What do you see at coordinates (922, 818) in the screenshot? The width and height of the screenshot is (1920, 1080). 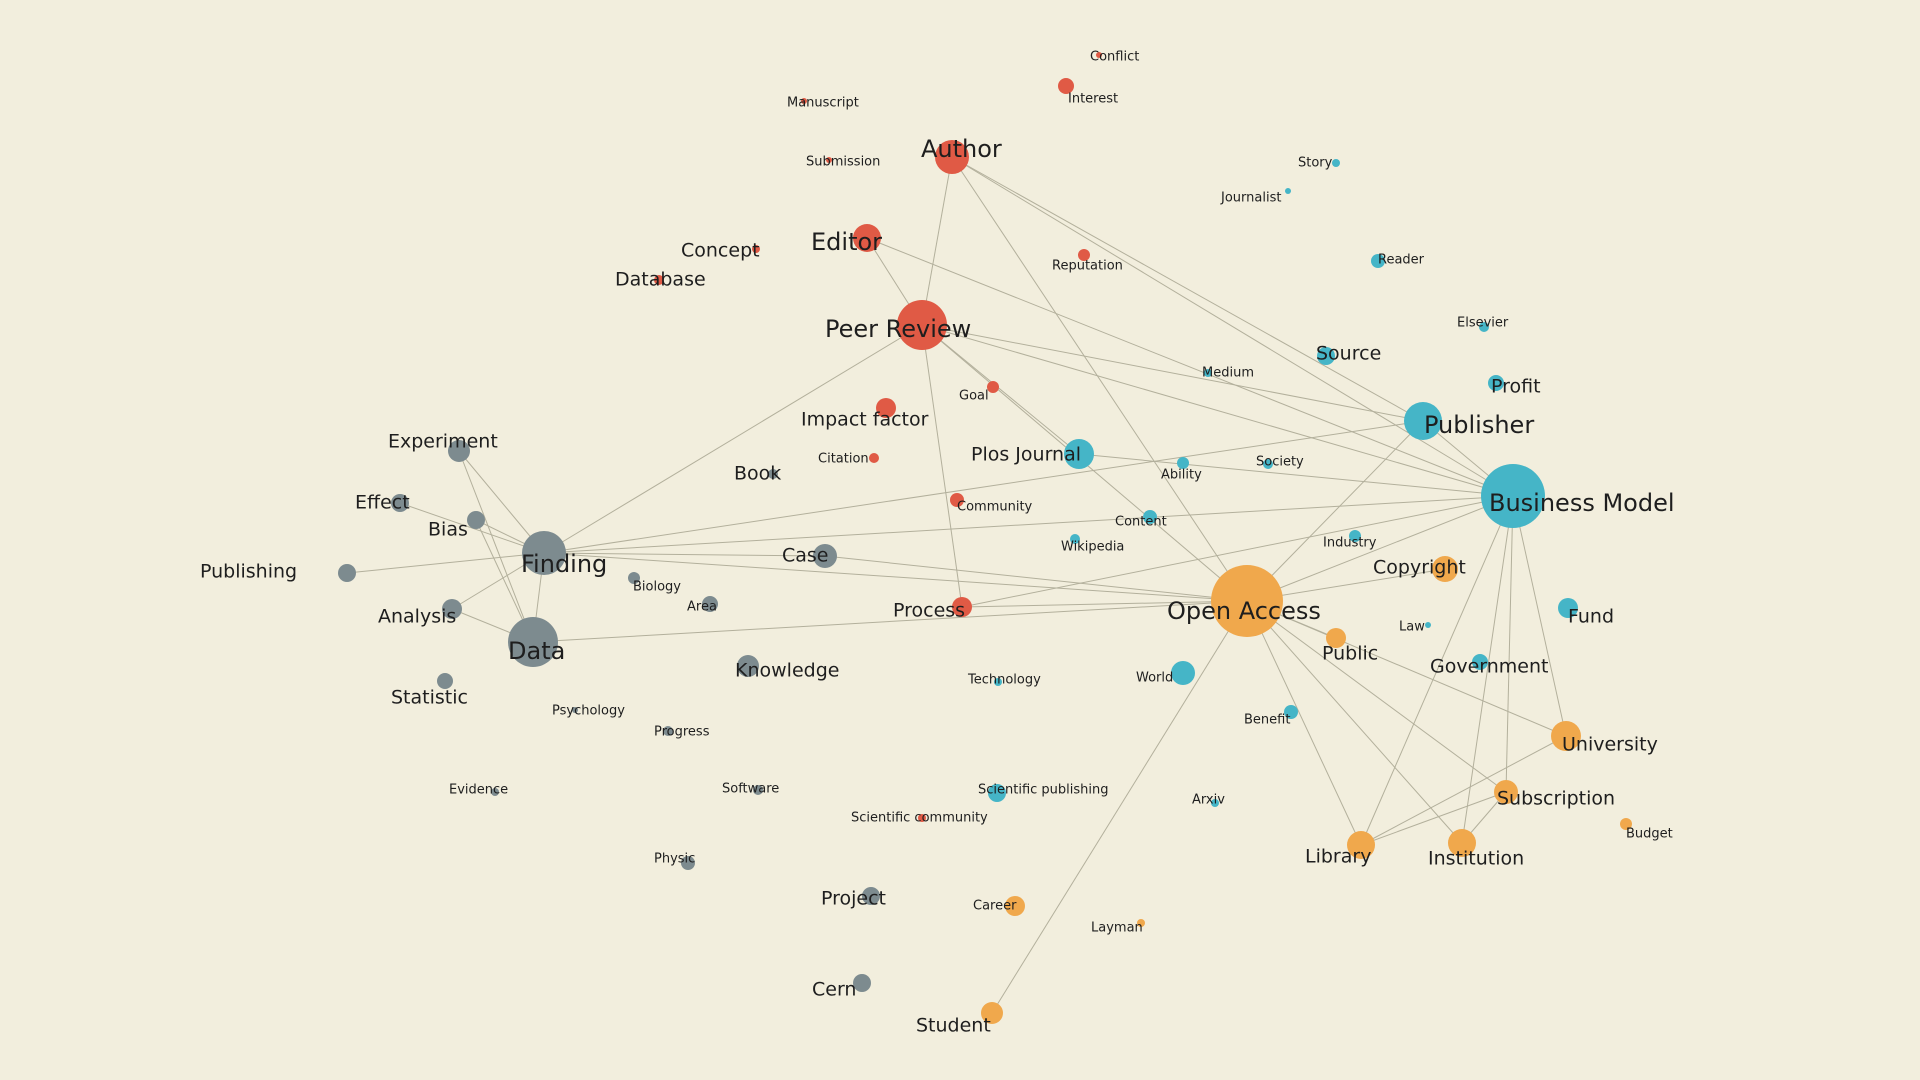 I see `node-scientific-community` at bounding box center [922, 818].